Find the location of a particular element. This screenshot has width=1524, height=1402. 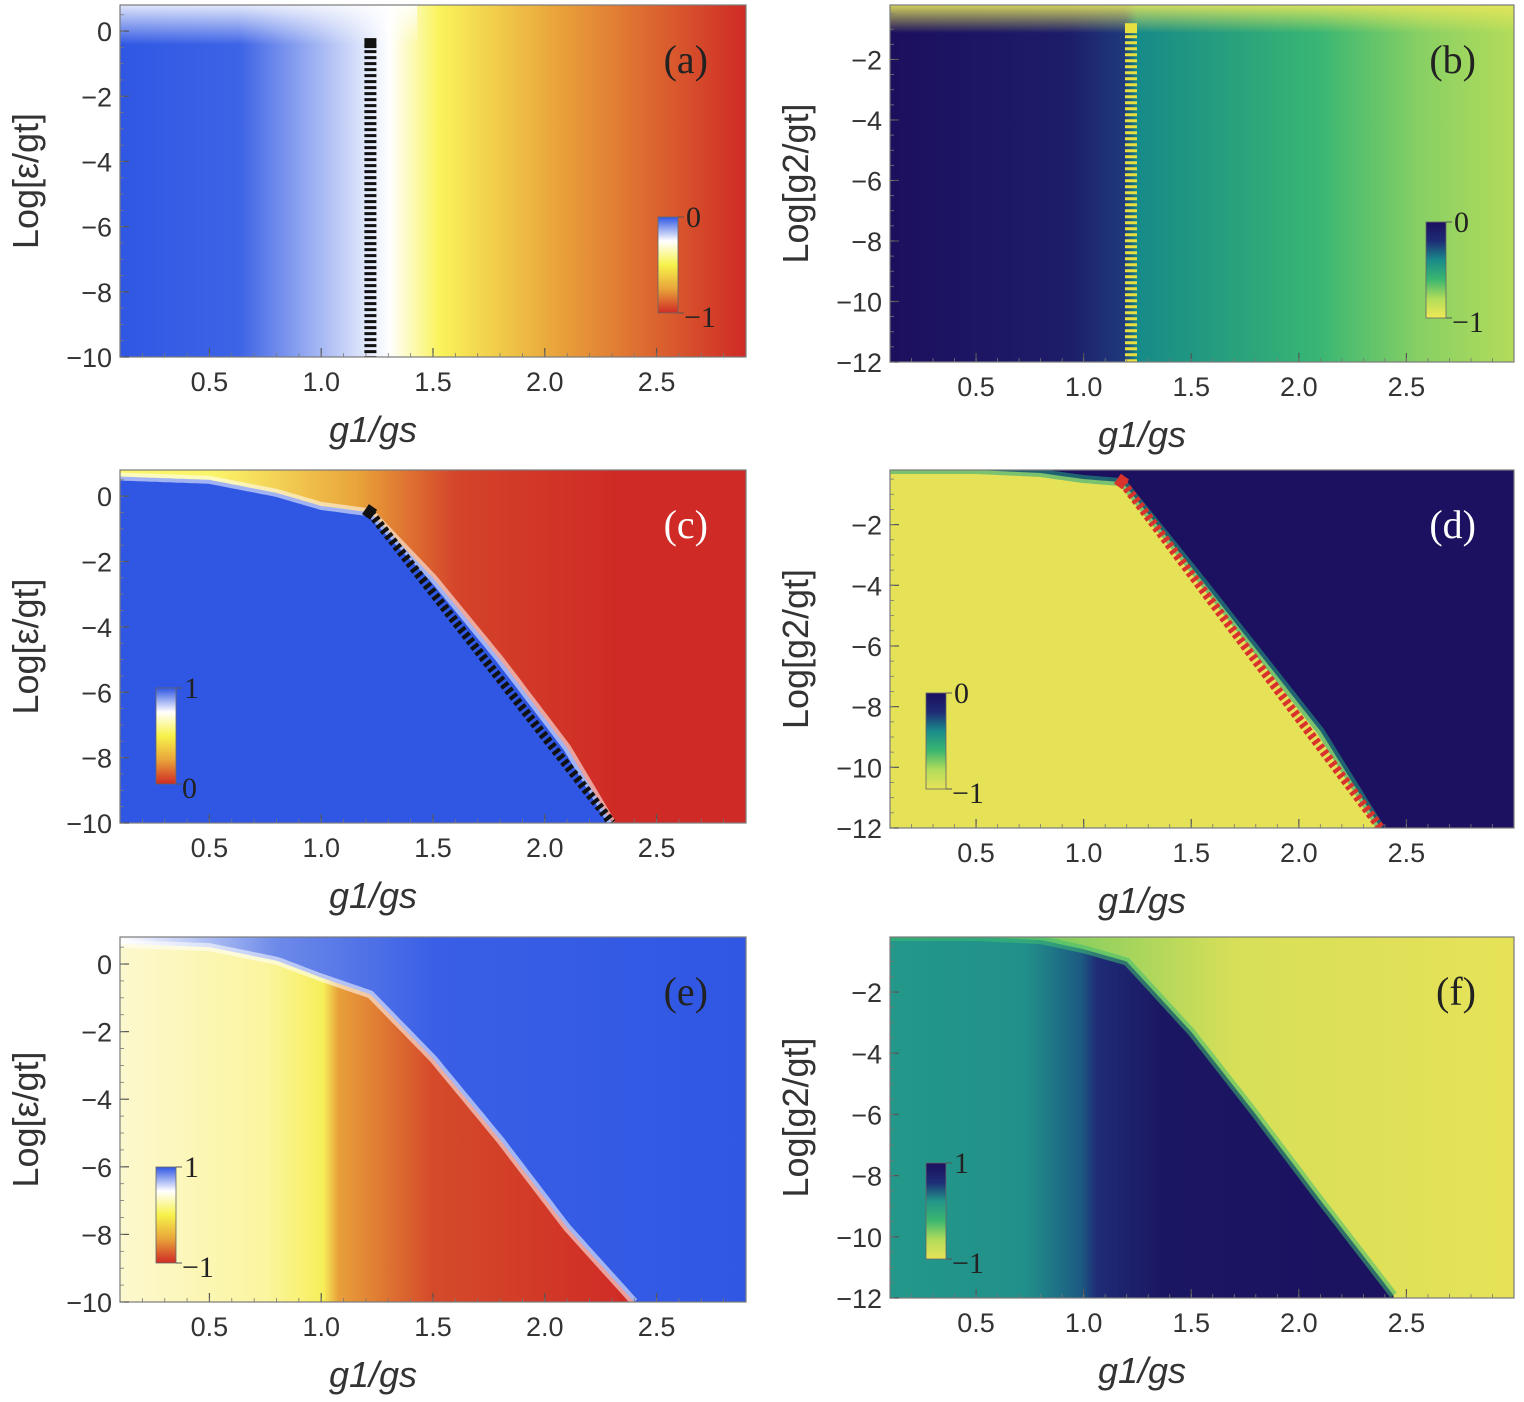

heatmap-fill is located at coordinates (1202, 183).